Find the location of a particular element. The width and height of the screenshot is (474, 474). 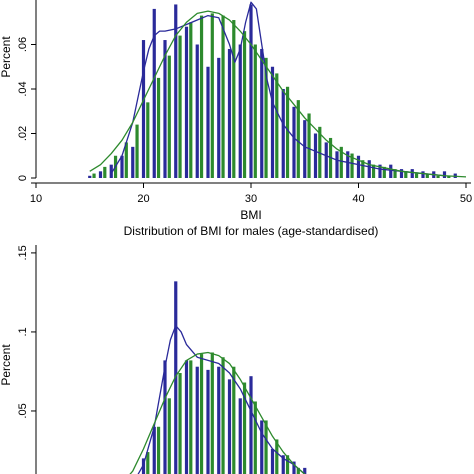

top-y-tick-label-2: .04 is located at coordinates (23, 88).